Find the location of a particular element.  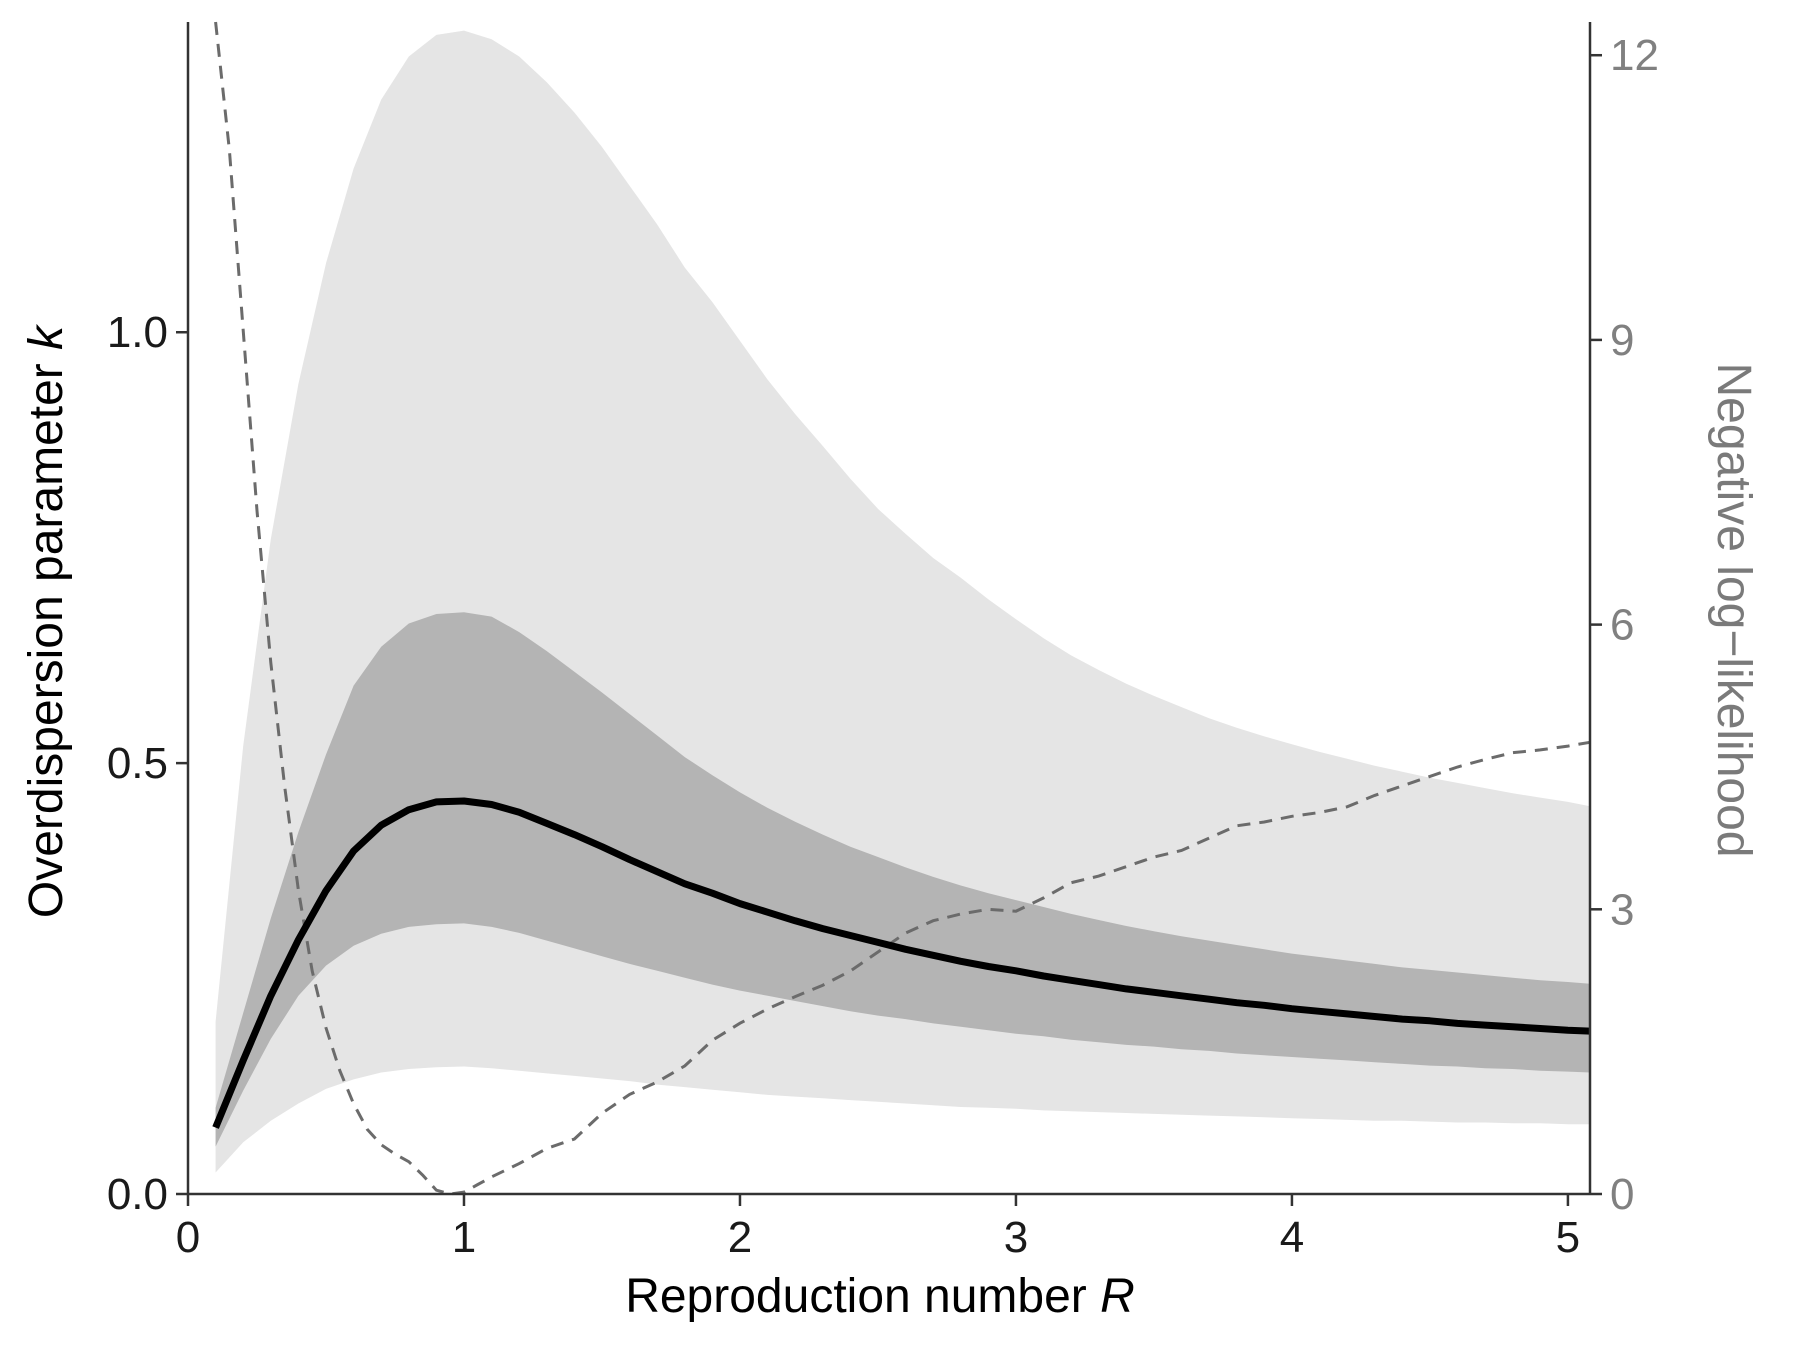

x-tick-label: 2 is located at coordinates (740, 1237).